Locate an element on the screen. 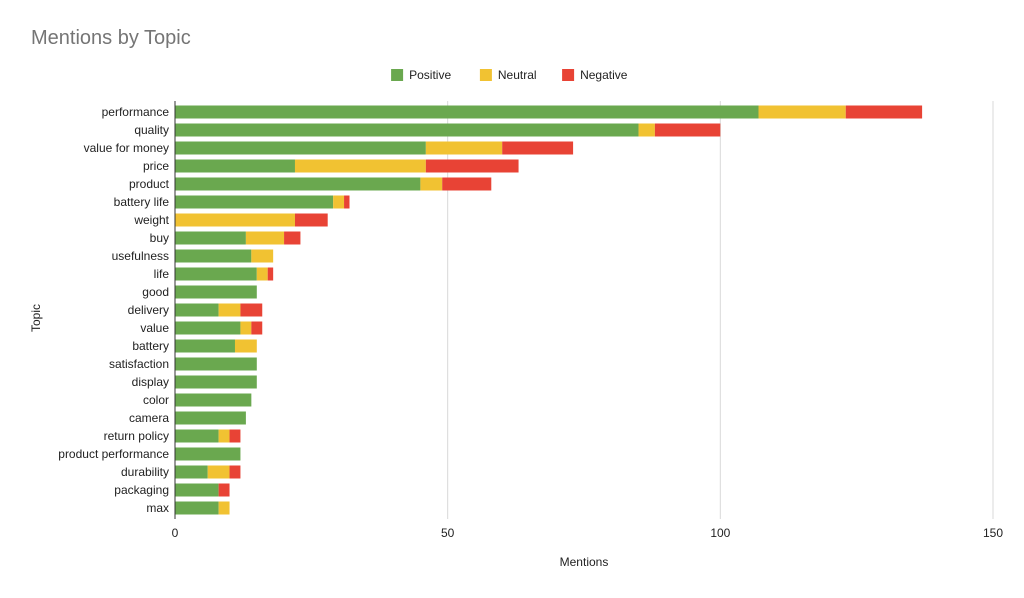 This screenshot has height=598, width=1024. y-tick-label: product performance is located at coordinates (113, 454).